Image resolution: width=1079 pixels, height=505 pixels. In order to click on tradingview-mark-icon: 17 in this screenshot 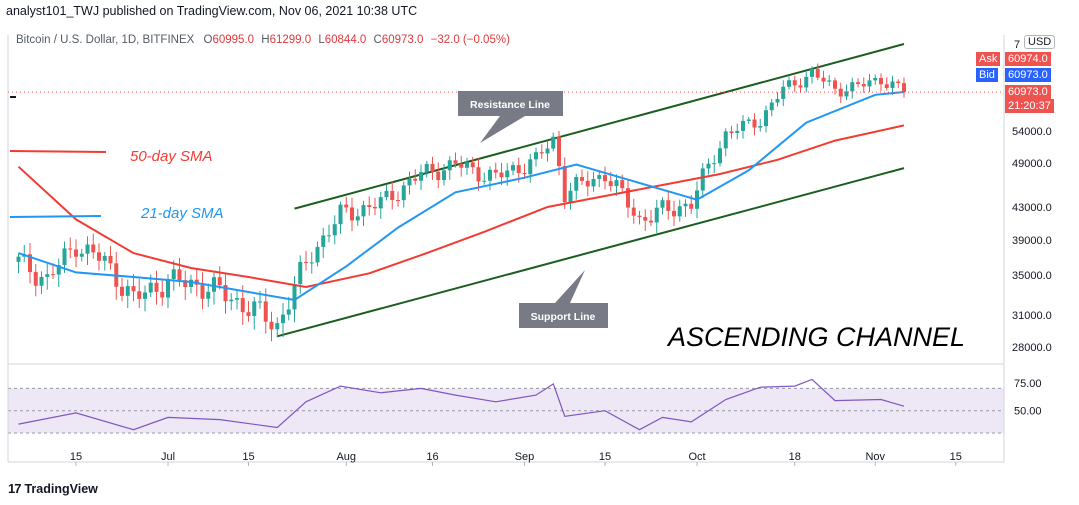, I will do `click(15, 488)`.